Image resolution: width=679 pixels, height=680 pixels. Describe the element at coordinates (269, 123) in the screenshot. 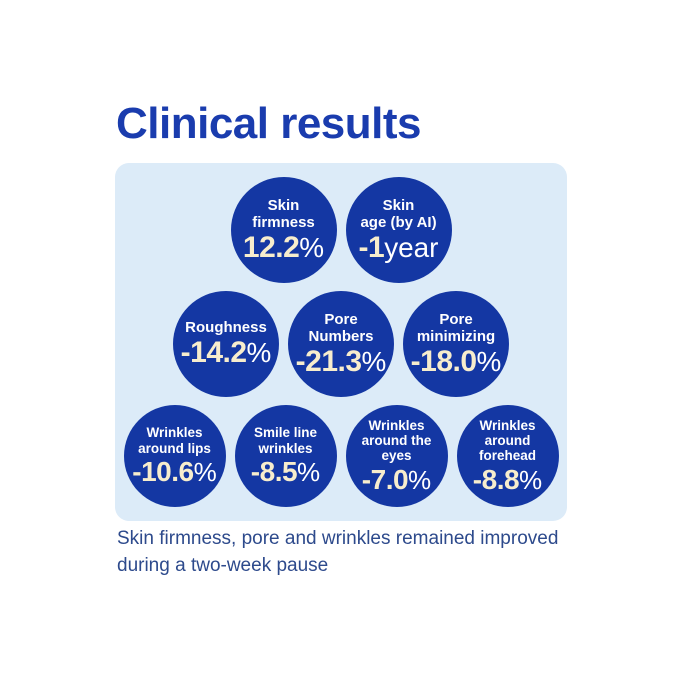

I see `page-title: Clinical results` at that location.